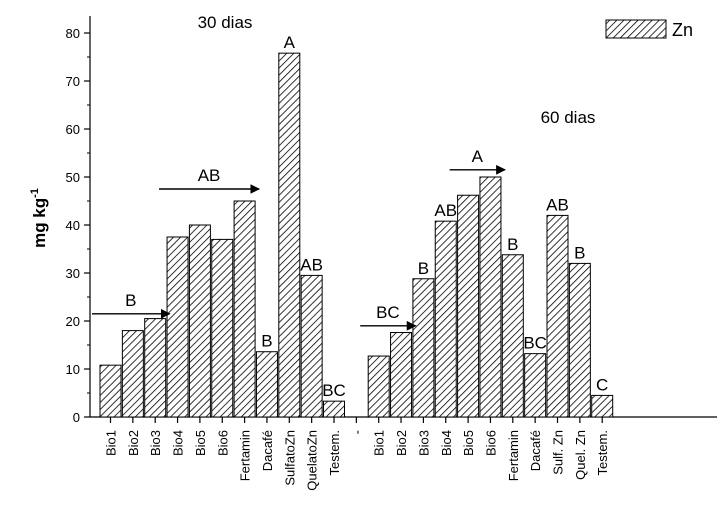  I want to click on y-tick-label: 10, so click(73, 369).